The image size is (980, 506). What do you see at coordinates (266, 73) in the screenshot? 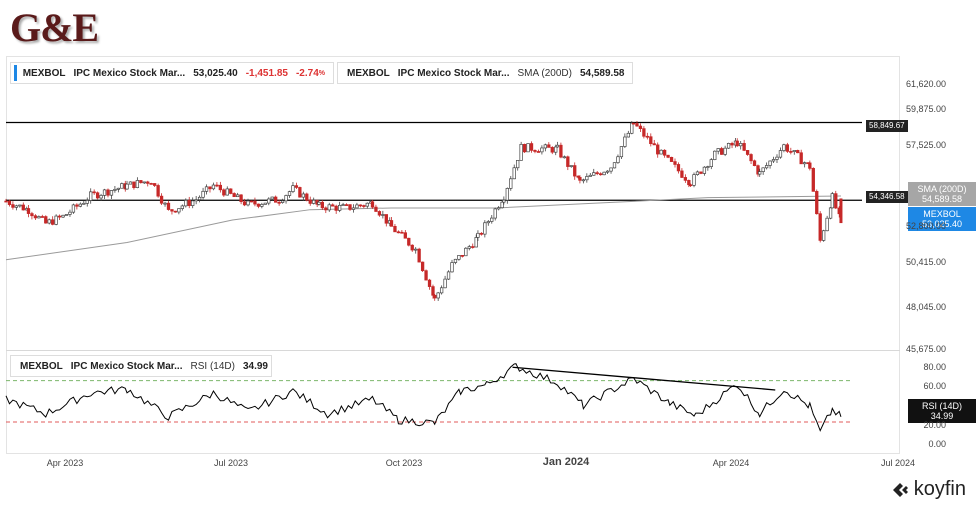
I see `legend-change: -1,451.85` at bounding box center [266, 73].